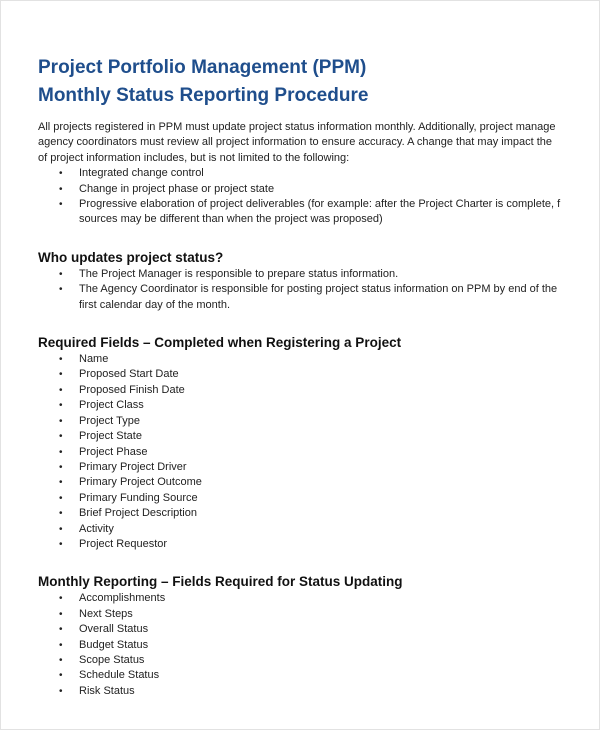 The height and width of the screenshot is (730, 600). Describe the element at coordinates (305, 514) in the screenshot. I see `list-item: Brief Project Description` at that location.